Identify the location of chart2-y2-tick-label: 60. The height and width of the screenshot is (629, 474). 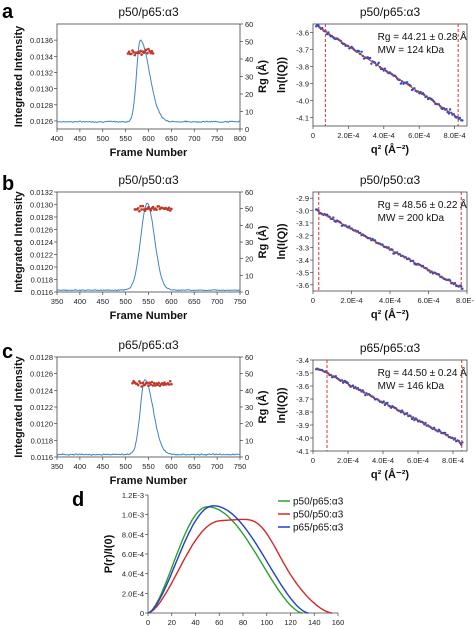
(249, 192).